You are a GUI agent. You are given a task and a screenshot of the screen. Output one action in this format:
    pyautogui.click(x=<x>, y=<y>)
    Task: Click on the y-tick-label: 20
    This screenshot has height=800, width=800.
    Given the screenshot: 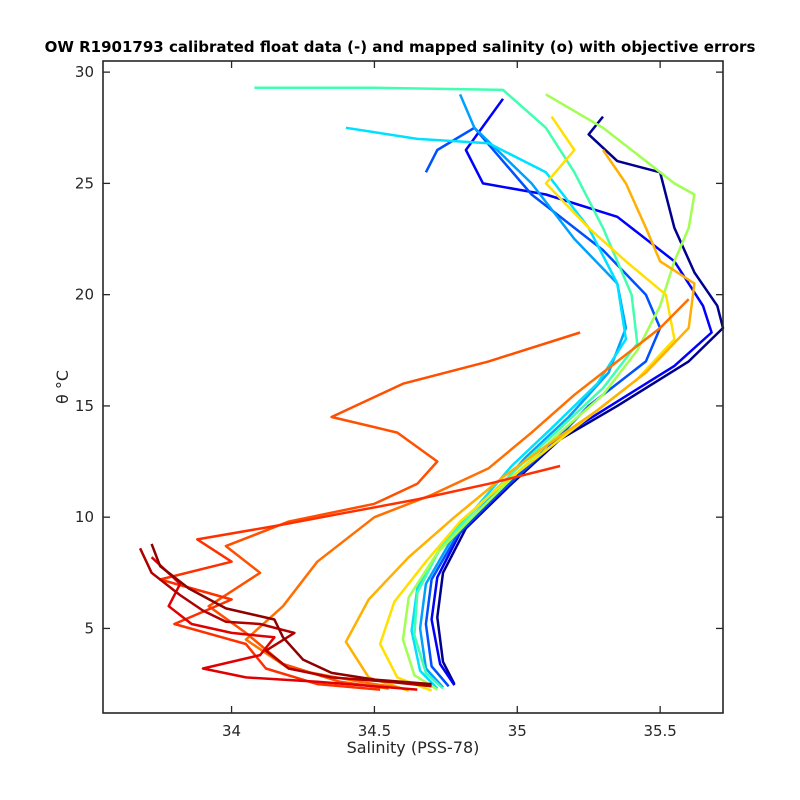 What is the action you would take?
    pyautogui.click(x=84, y=295)
    